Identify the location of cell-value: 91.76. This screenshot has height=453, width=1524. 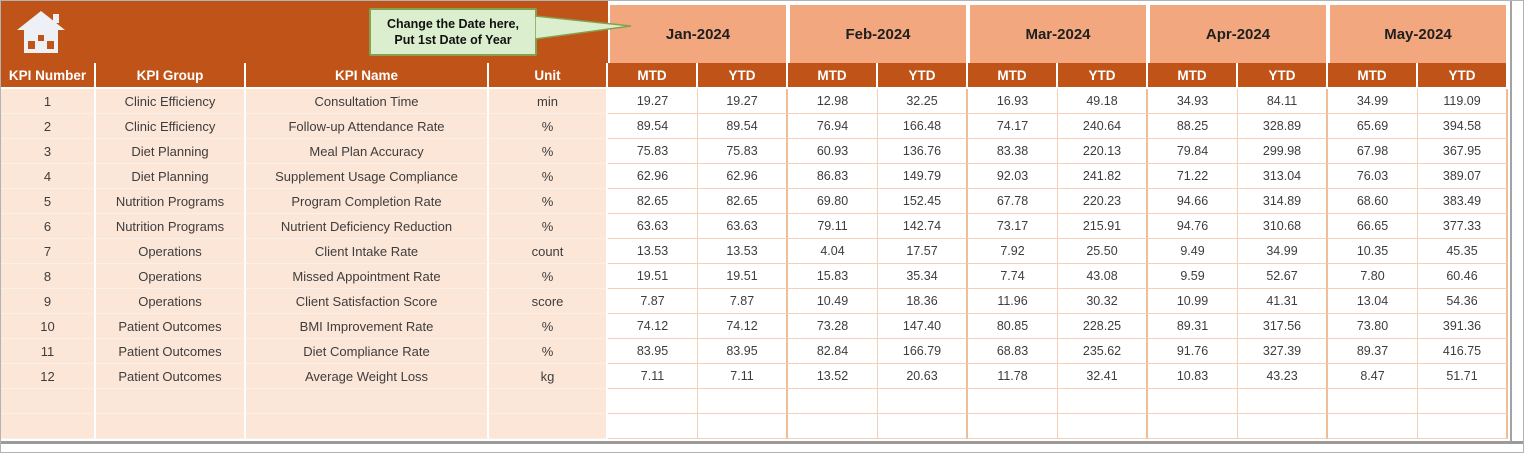
(1193, 351).